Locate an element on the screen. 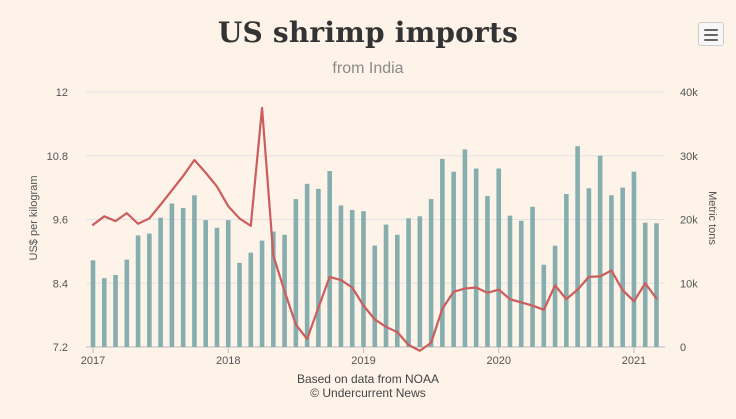  right-axis-tick-label: 40k is located at coordinates (689, 93).